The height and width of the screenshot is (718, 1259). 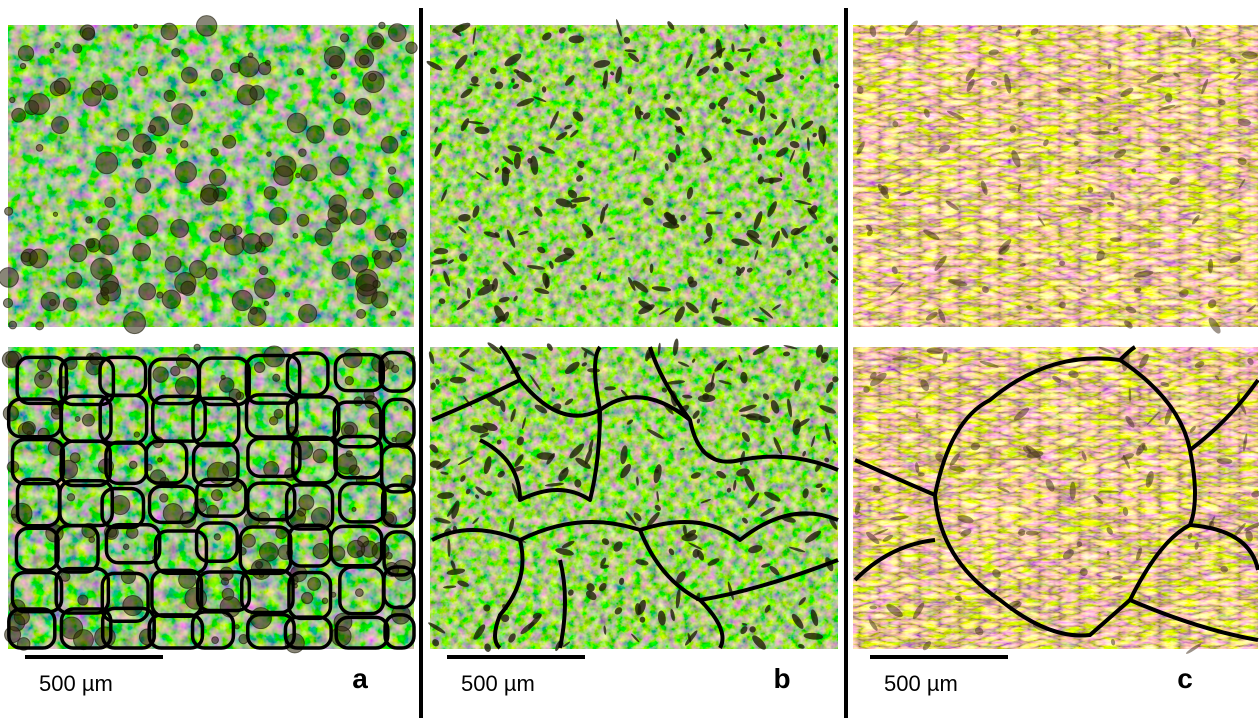 I want to click on scale-bar-label: 500 µm, so click(x=498, y=683).